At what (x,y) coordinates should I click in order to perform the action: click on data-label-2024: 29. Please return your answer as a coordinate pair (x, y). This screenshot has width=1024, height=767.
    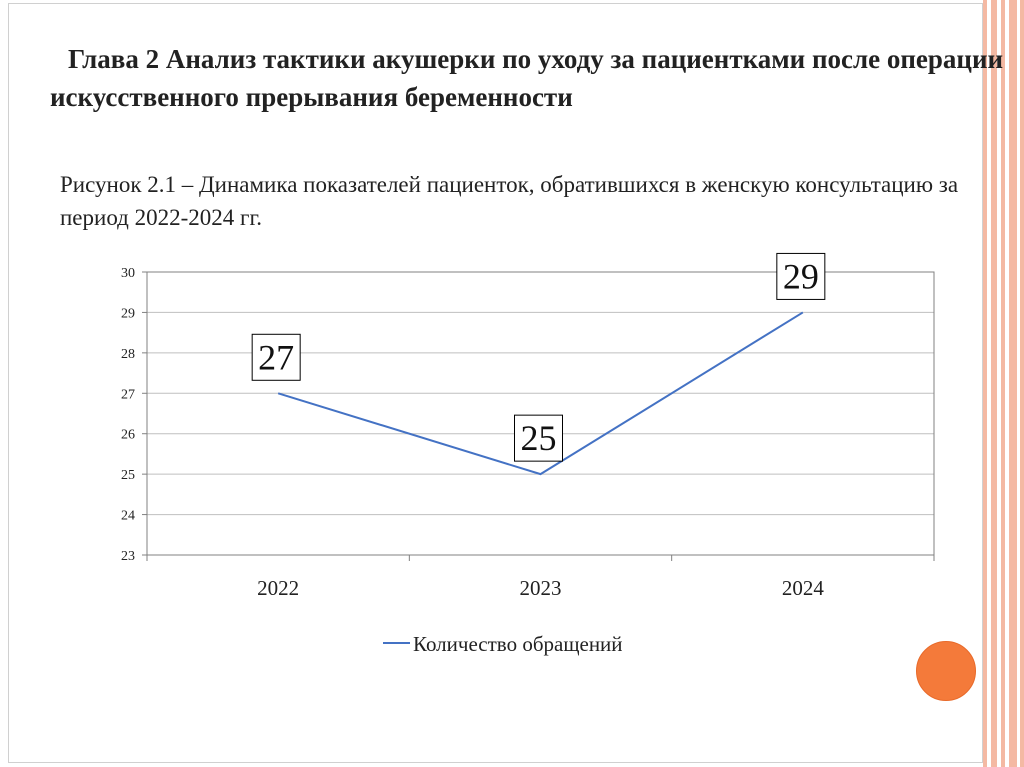
    Looking at the image, I should click on (801, 276).